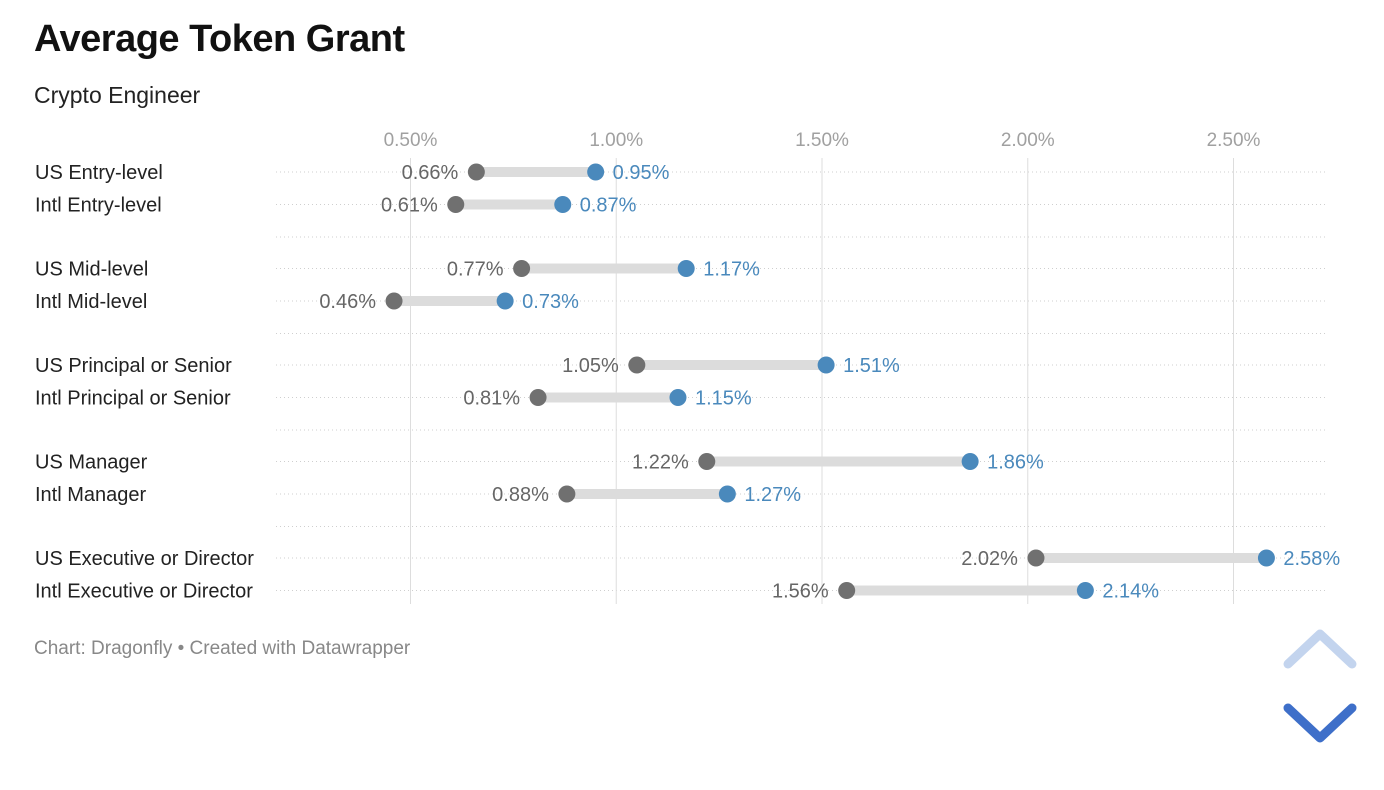 The height and width of the screenshot is (790, 1384). Describe the element at coordinates (1028, 140) in the screenshot. I see `x-tick-label: 2.00%` at that location.